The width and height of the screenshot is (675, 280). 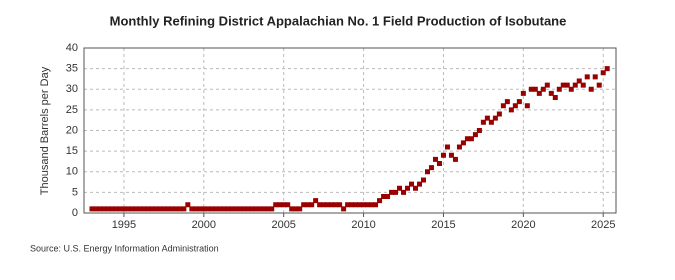 What do you see at coordinates (523, 225) in the screenshot?
I see `x-tick-label: 2020` at bounding box center [523, 225].